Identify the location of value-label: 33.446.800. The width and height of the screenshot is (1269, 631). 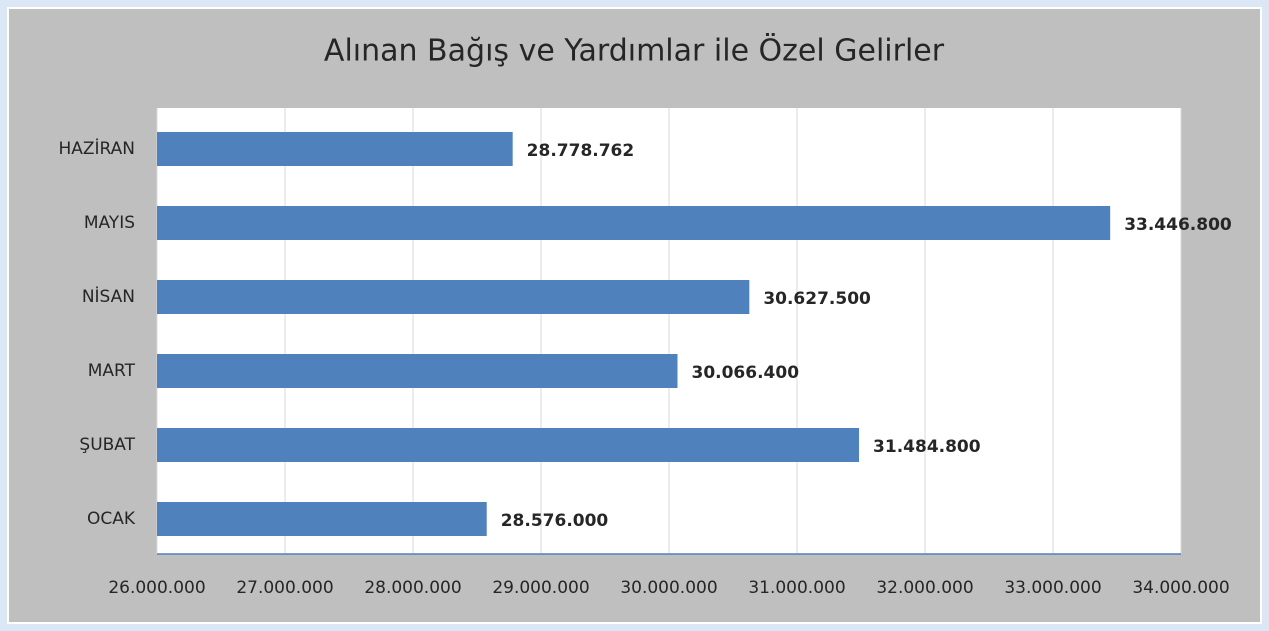
(1178, 225).